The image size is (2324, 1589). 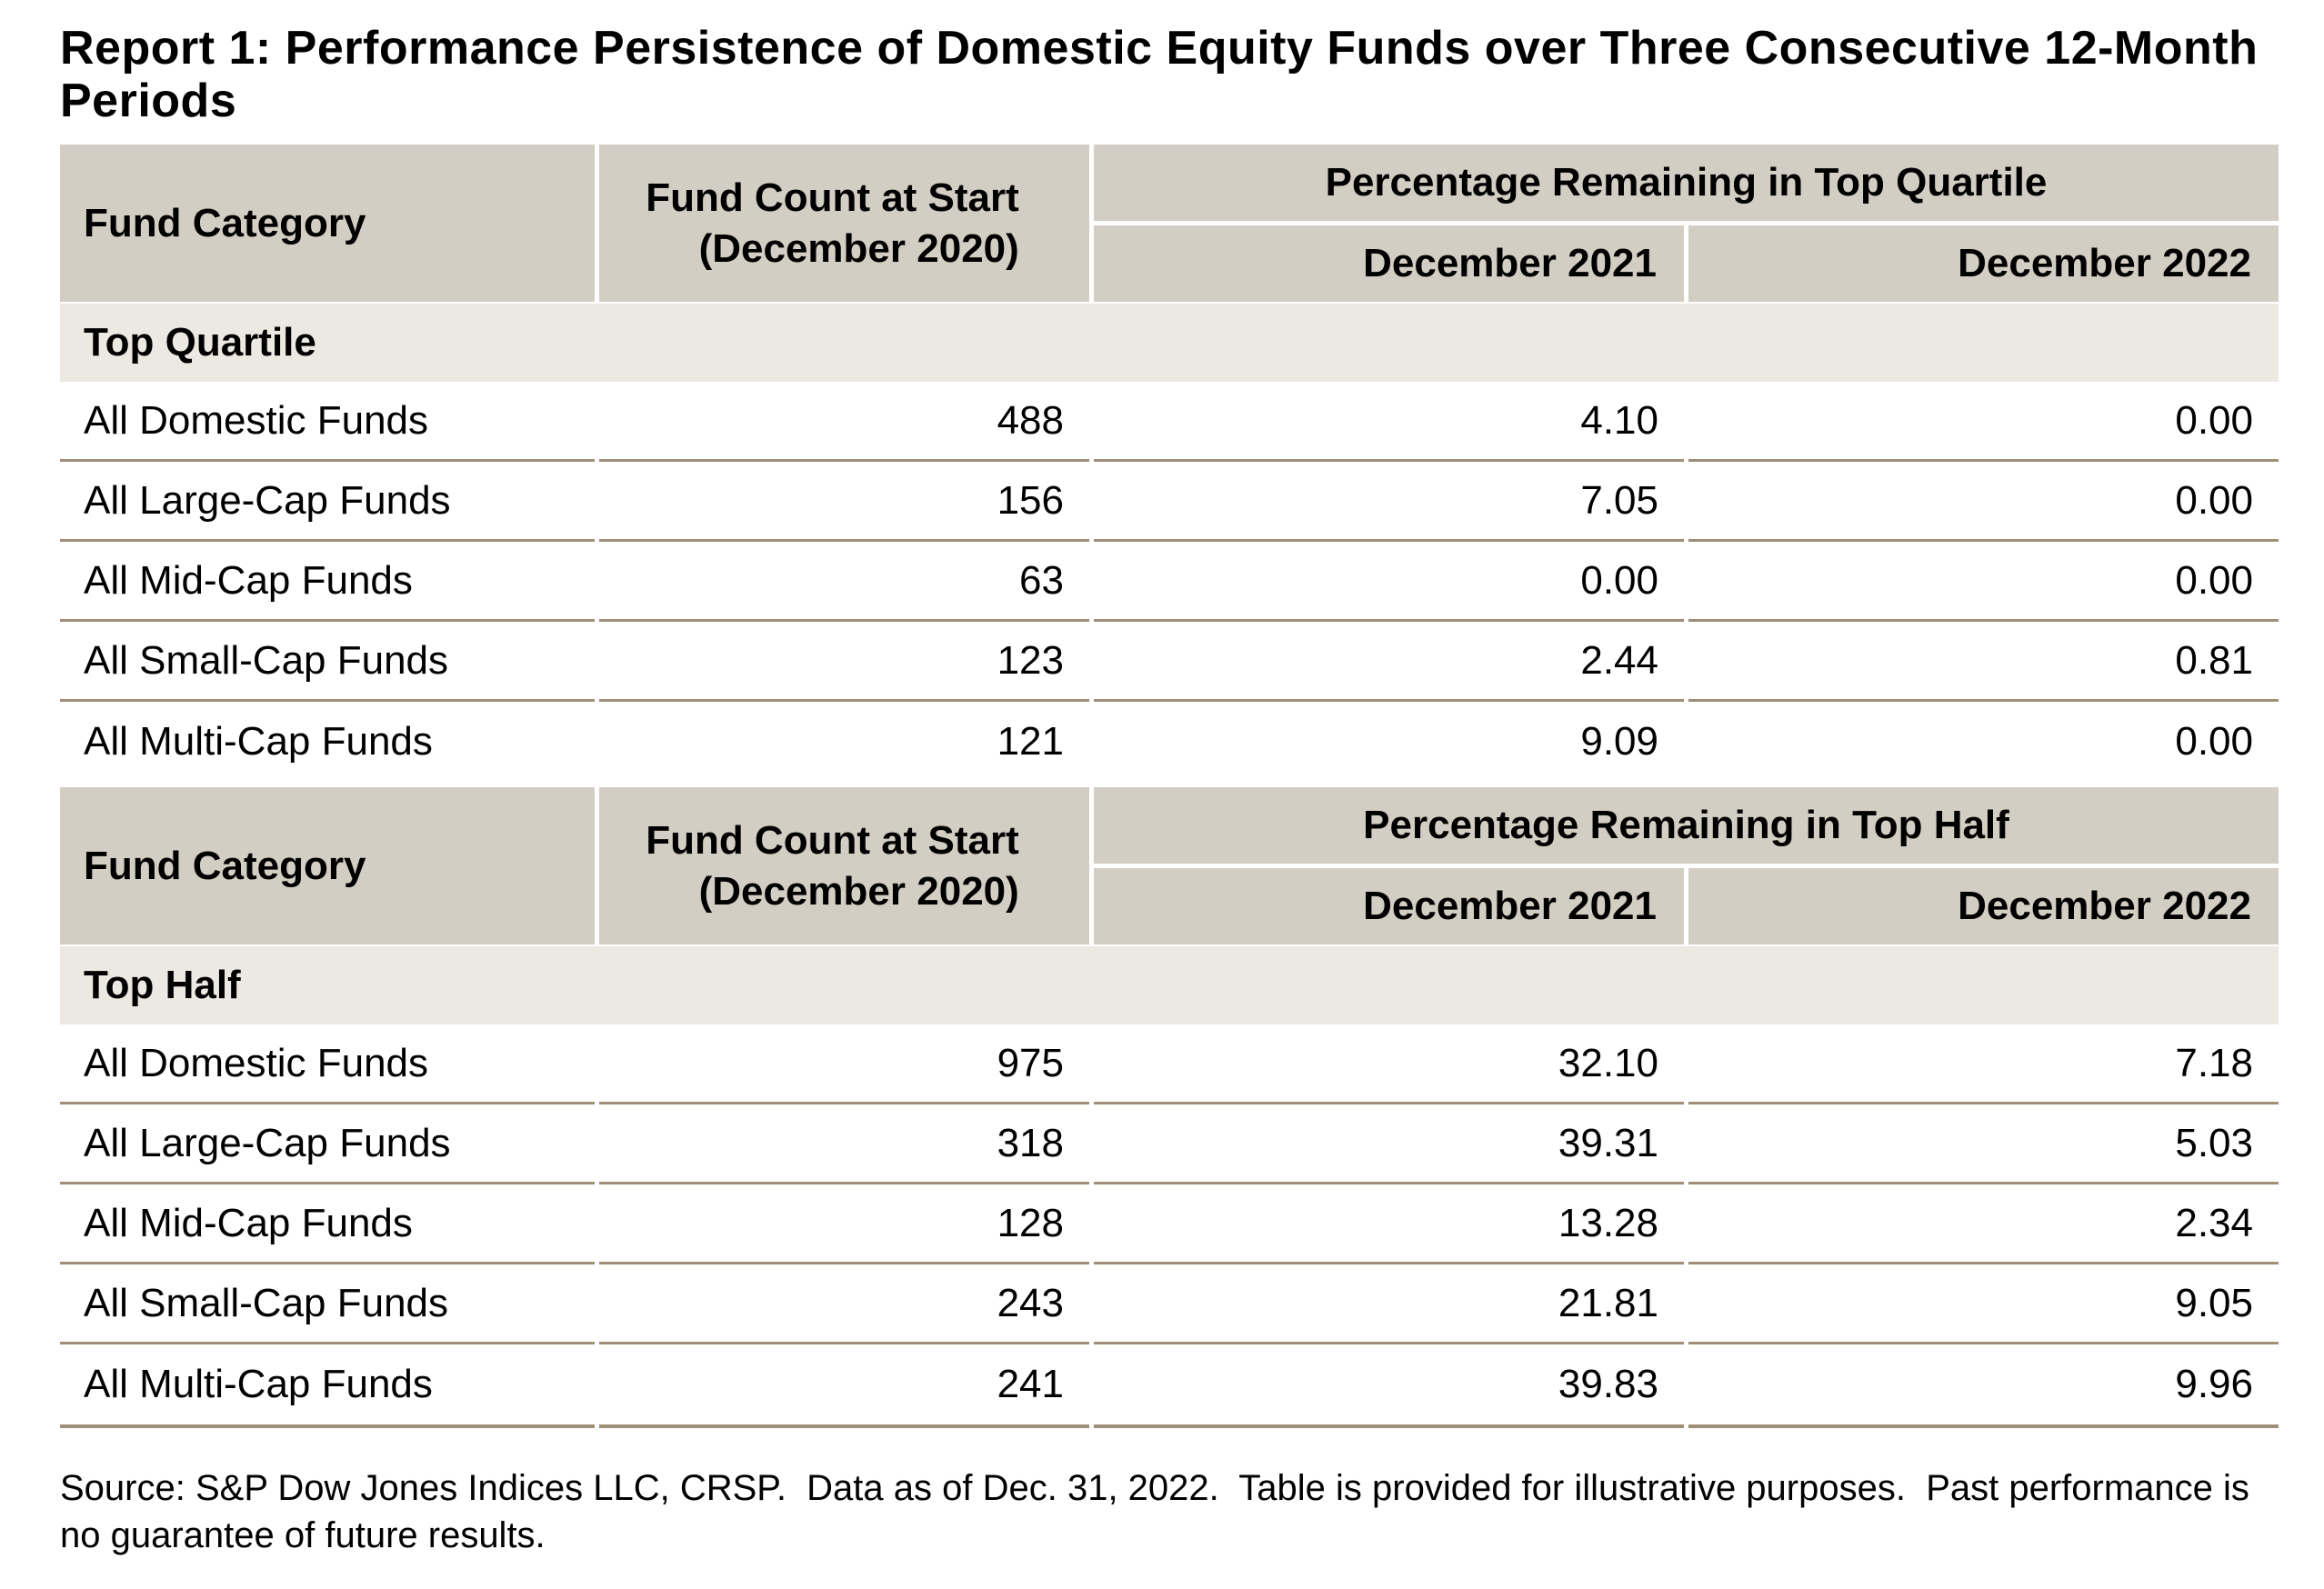 I want to click on table-row: All Large-Cap Funds 318 39.31 5.03, so click(x=1169, y=1144).